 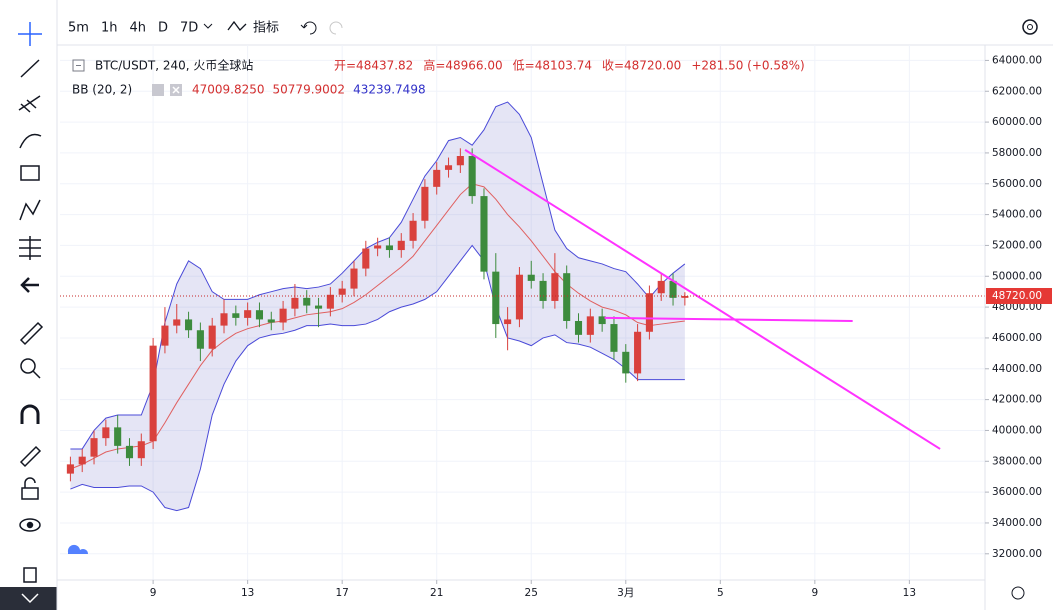 What do you see at coordinates (373, 66) in the screenshot?
I see `ohlc-value: 开=48437.82` at bounding box center [373, 66].